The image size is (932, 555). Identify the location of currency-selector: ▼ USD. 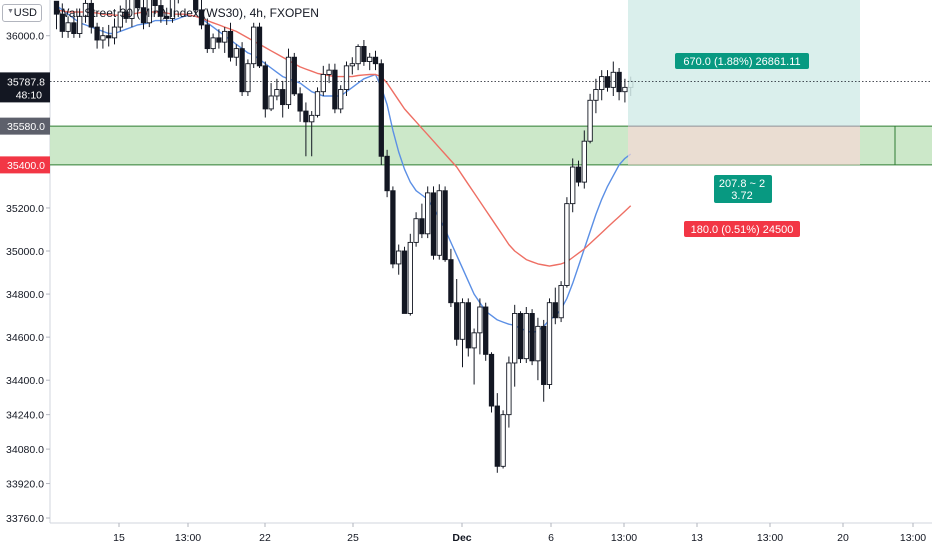
(22, 13).